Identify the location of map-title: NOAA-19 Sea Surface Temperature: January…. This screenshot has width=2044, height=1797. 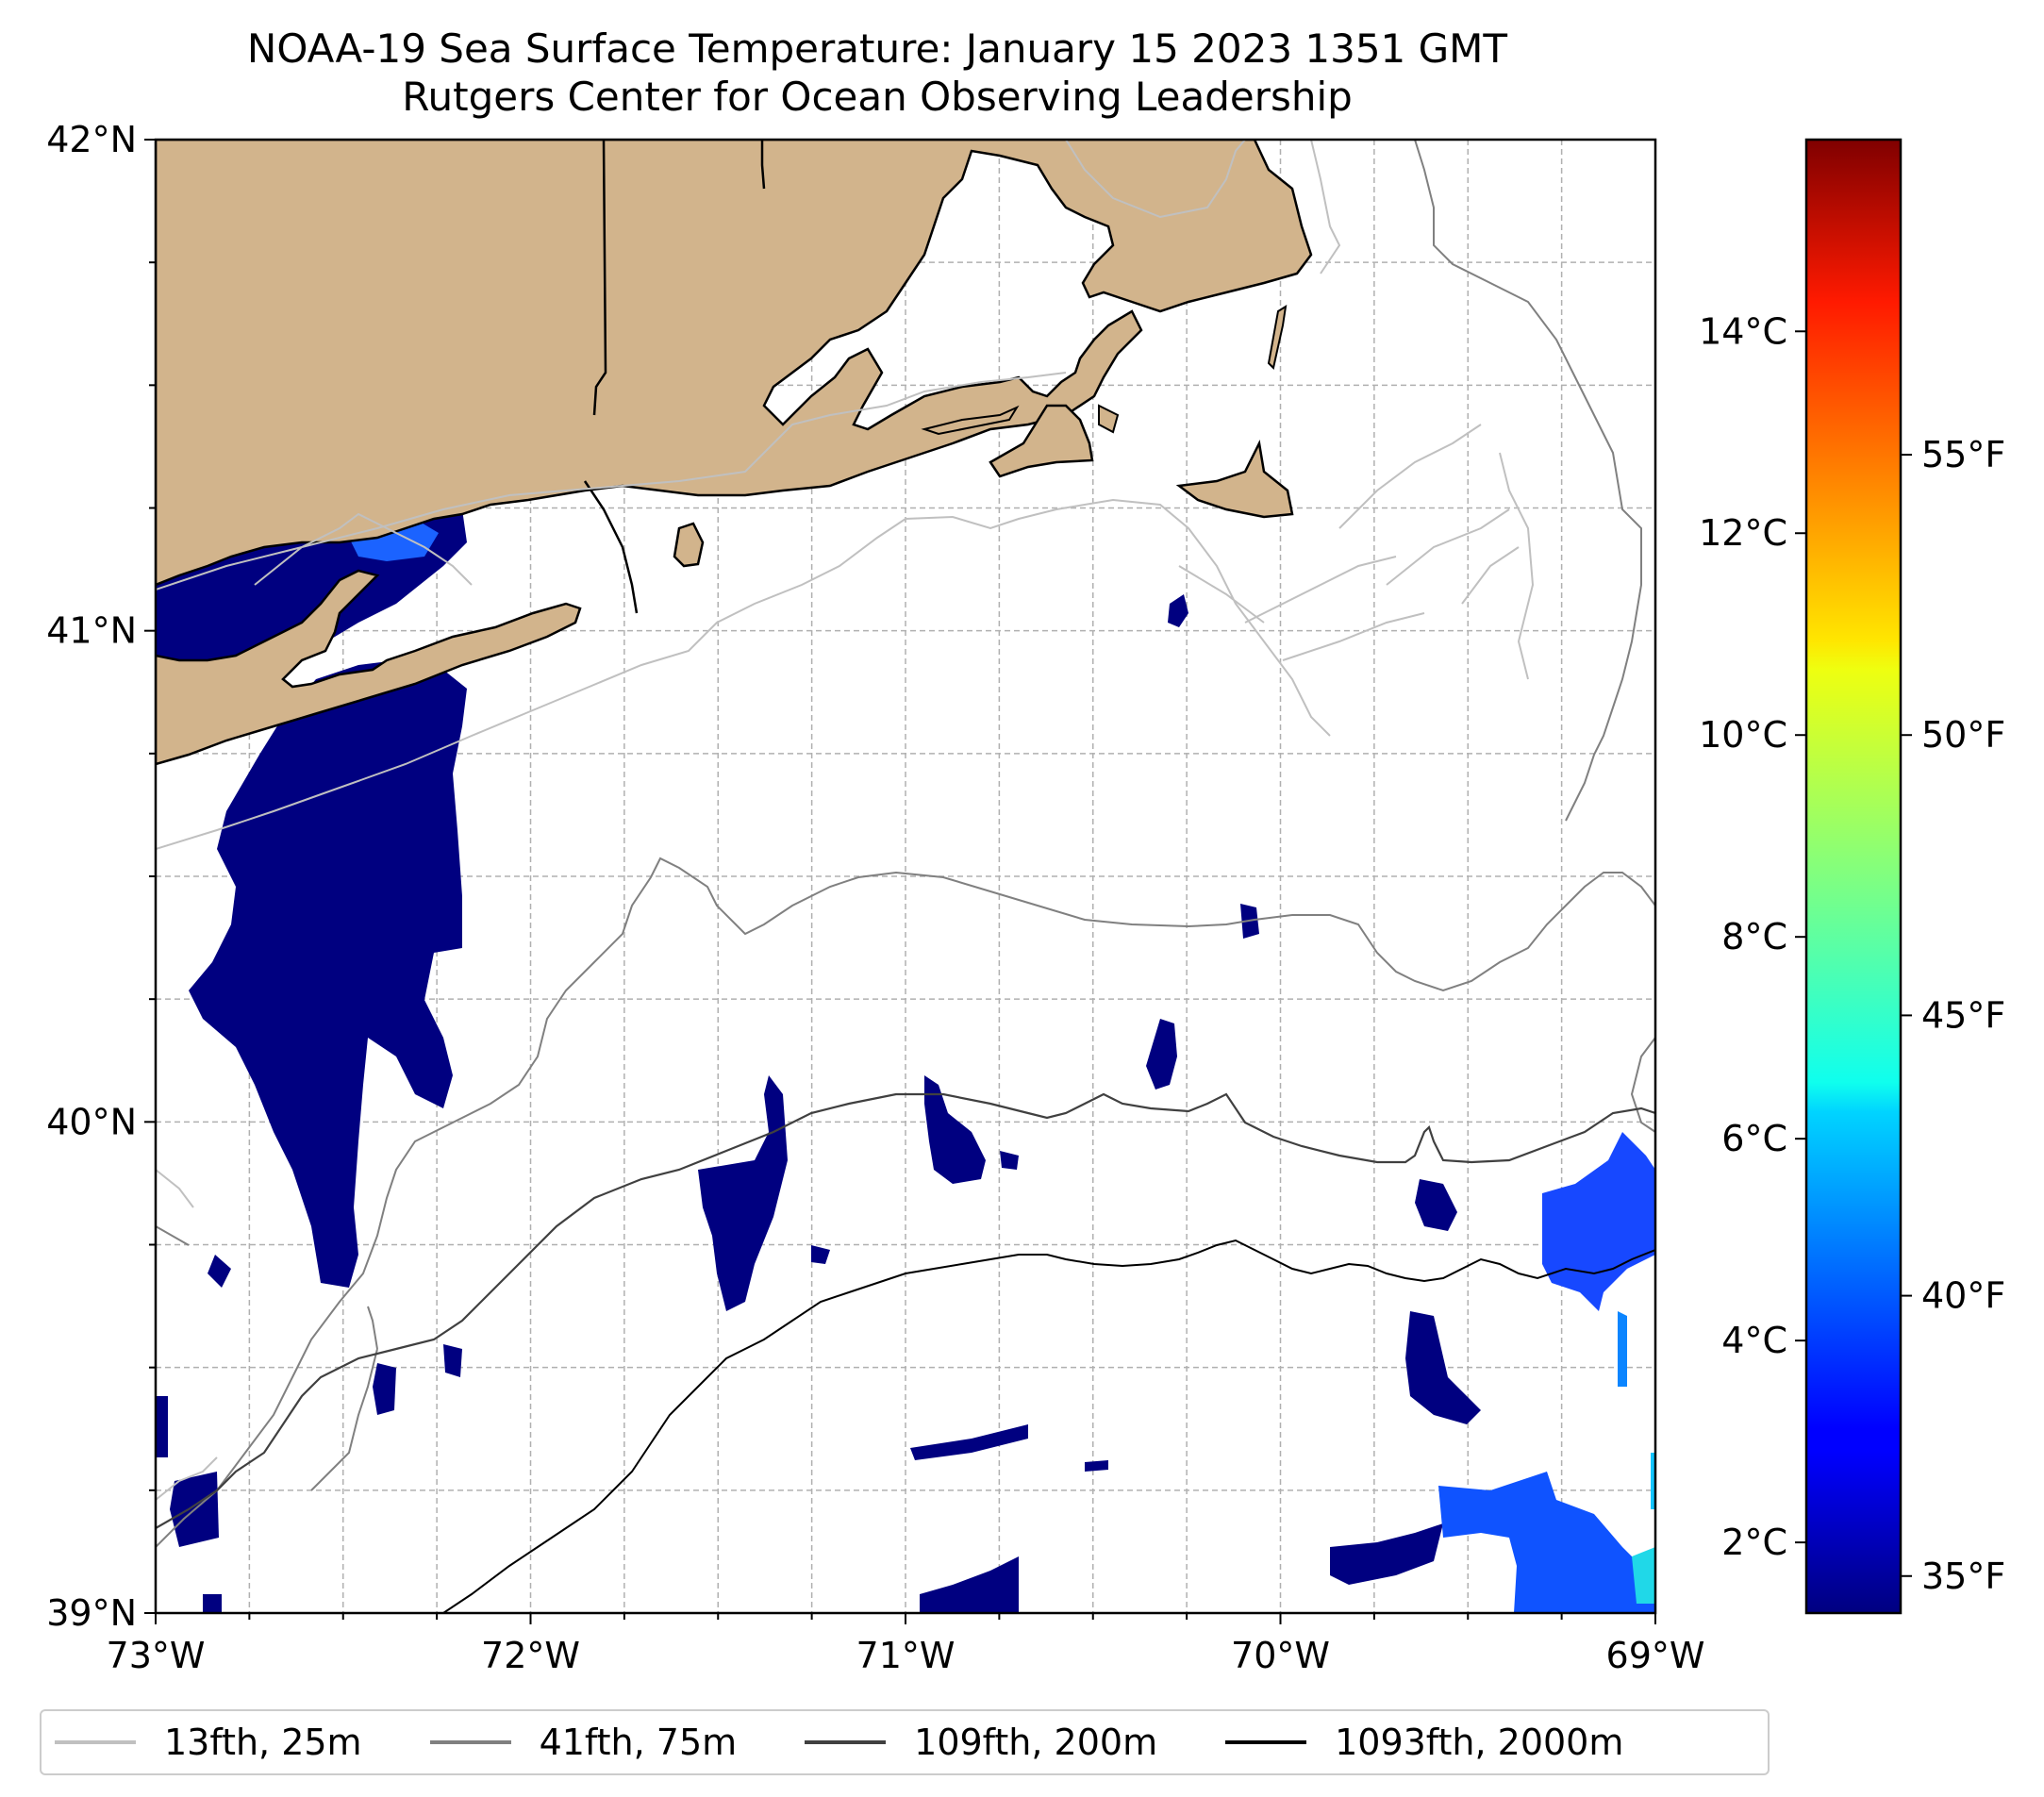
(877, 48).